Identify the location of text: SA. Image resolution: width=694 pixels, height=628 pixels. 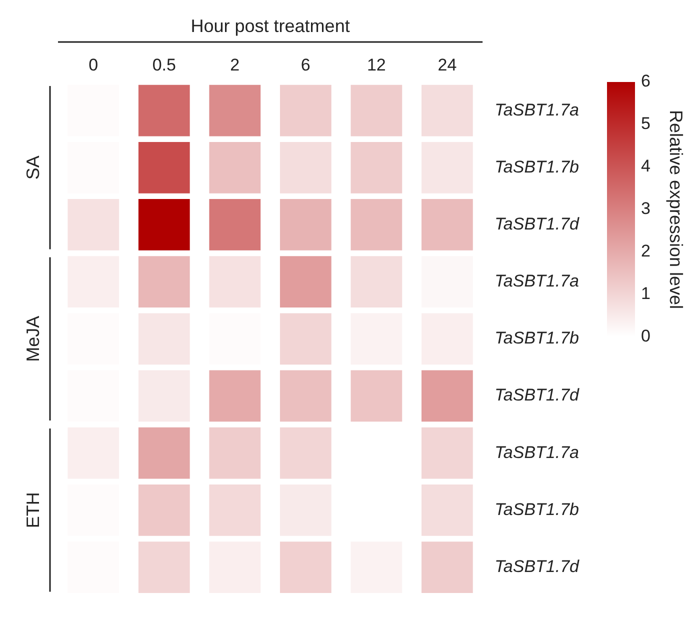
(32, 168).